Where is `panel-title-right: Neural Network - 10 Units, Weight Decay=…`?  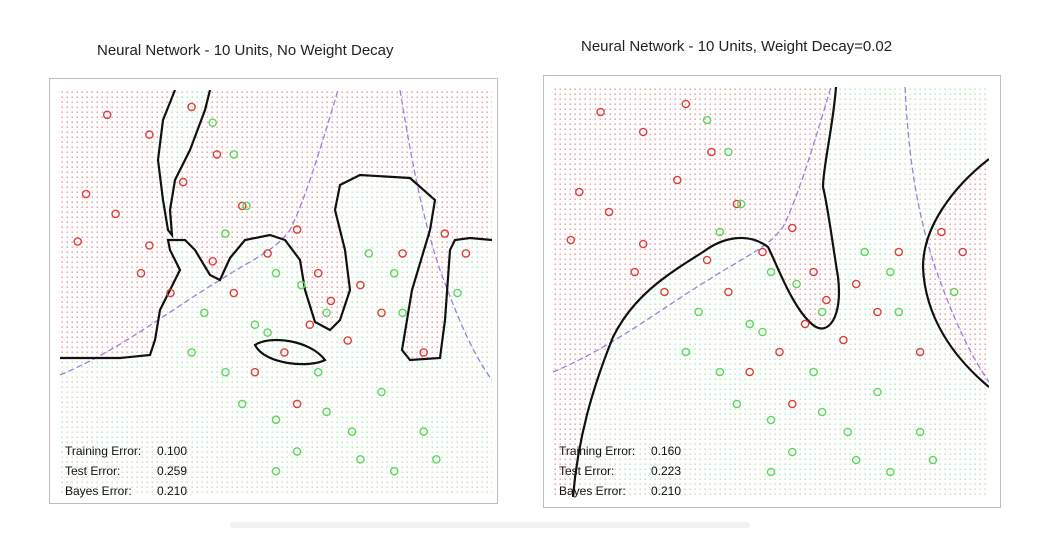 panel-title-right: Neural Network - 10 Units, Weight Decay=… is located at coordinates (737, 46).